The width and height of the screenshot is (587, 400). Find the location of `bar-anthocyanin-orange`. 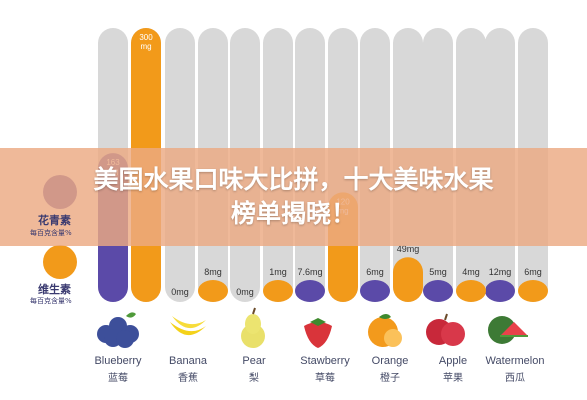

bar-anthocyanin-orange is located at coordinates (375, 291).